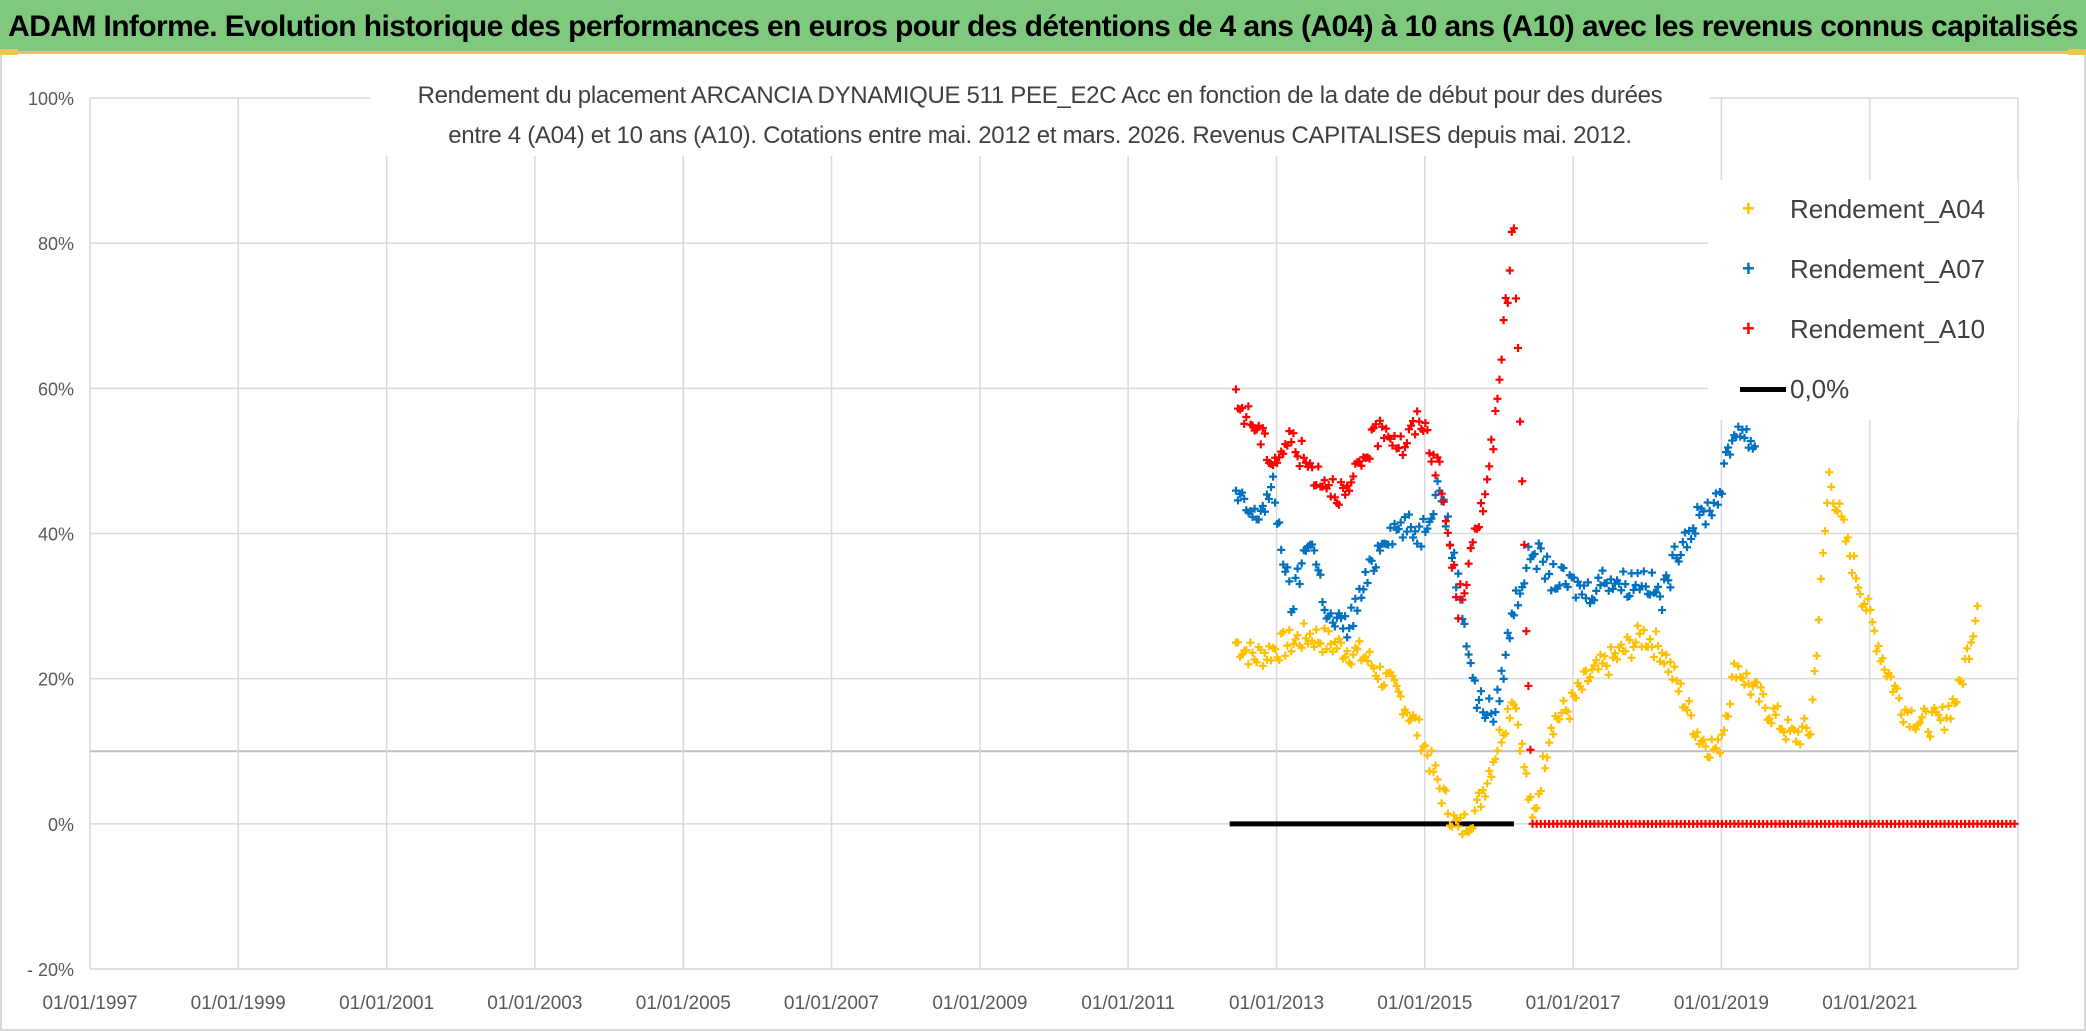 The height and width of the screenshot is (1031, 2086). Describe the element at coordinates (1863, 390) in the screenshot. I see `legend-item-zero: 0,0%` at that location.